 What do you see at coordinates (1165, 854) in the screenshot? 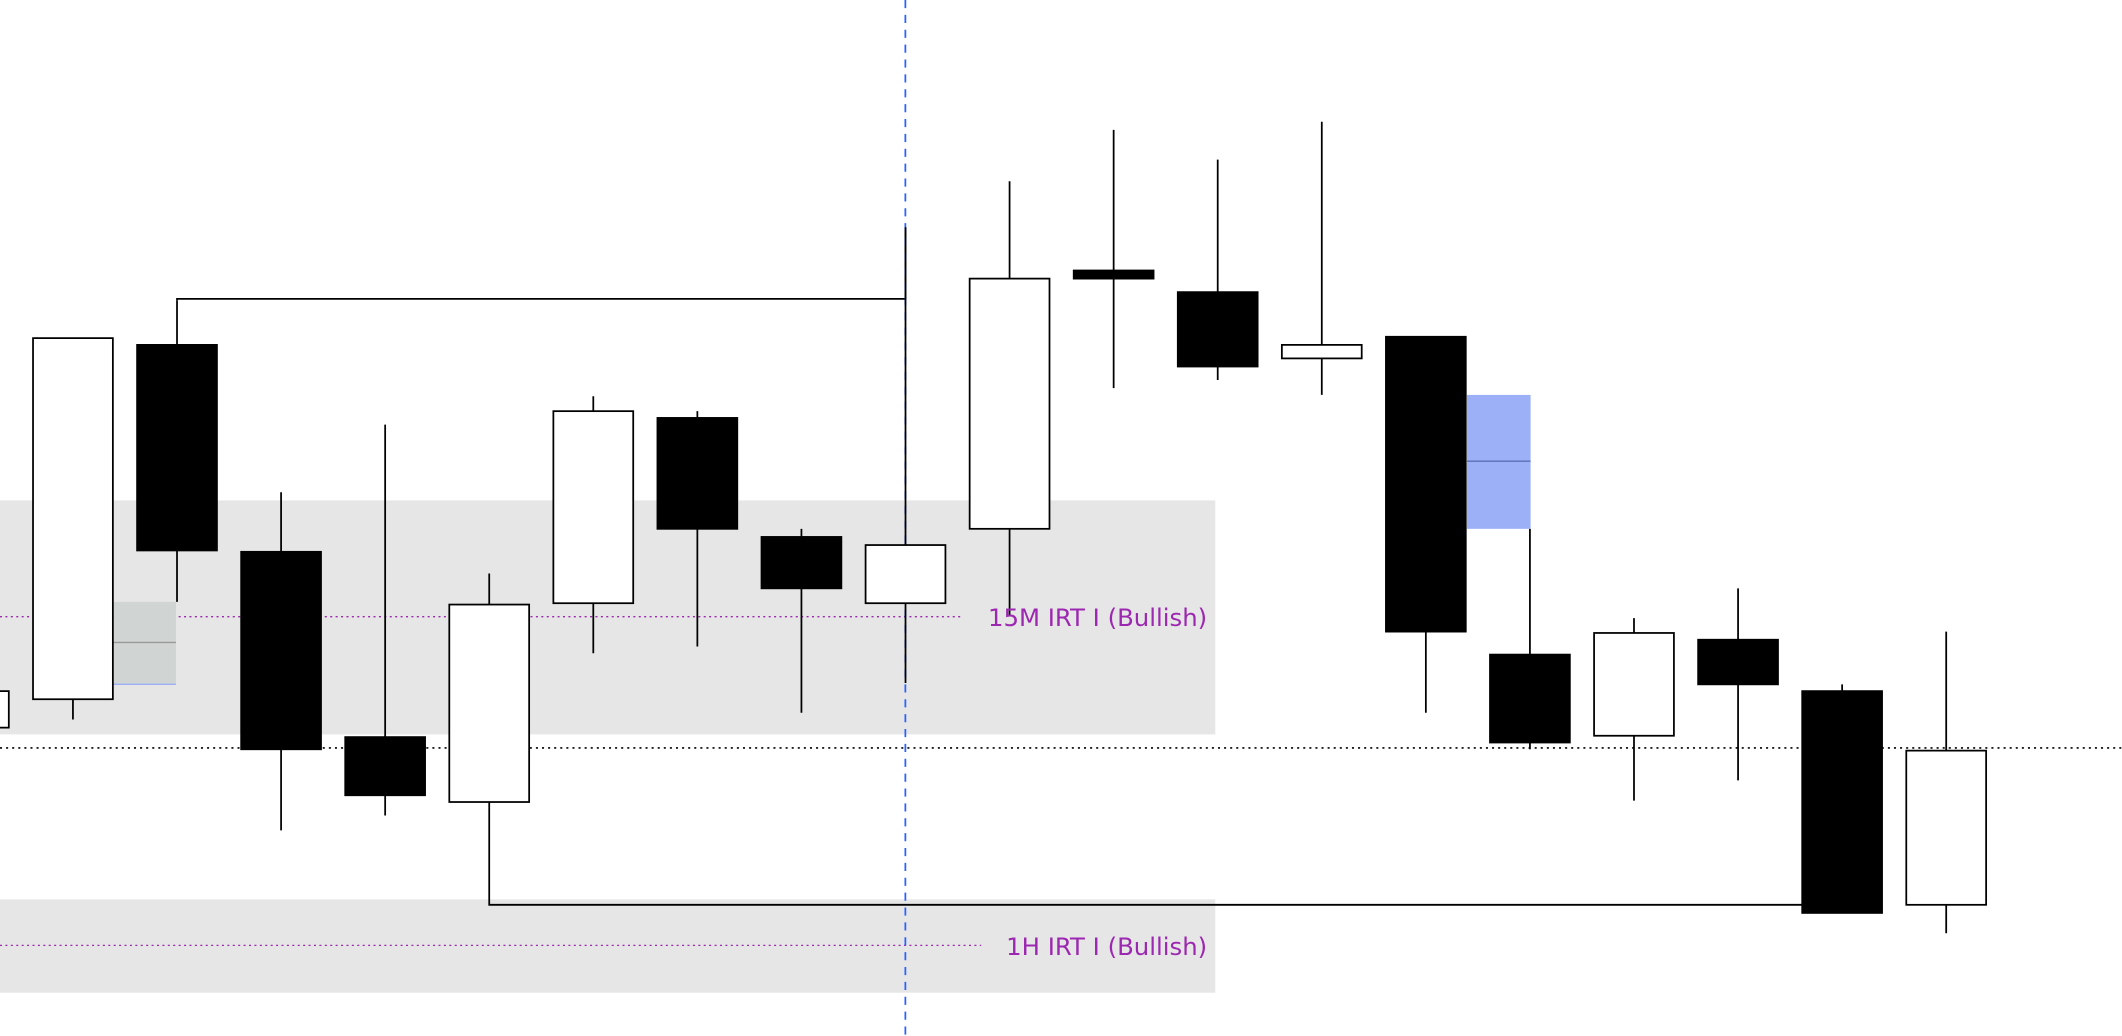
I see `swing-low-line` at bounding box center [1165, 854].